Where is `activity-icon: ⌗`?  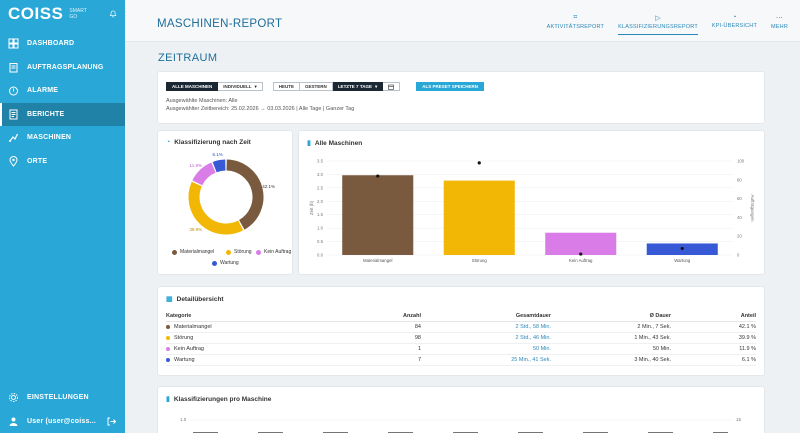 activity-icon: ⌗ is located at coordinates (575, 17).